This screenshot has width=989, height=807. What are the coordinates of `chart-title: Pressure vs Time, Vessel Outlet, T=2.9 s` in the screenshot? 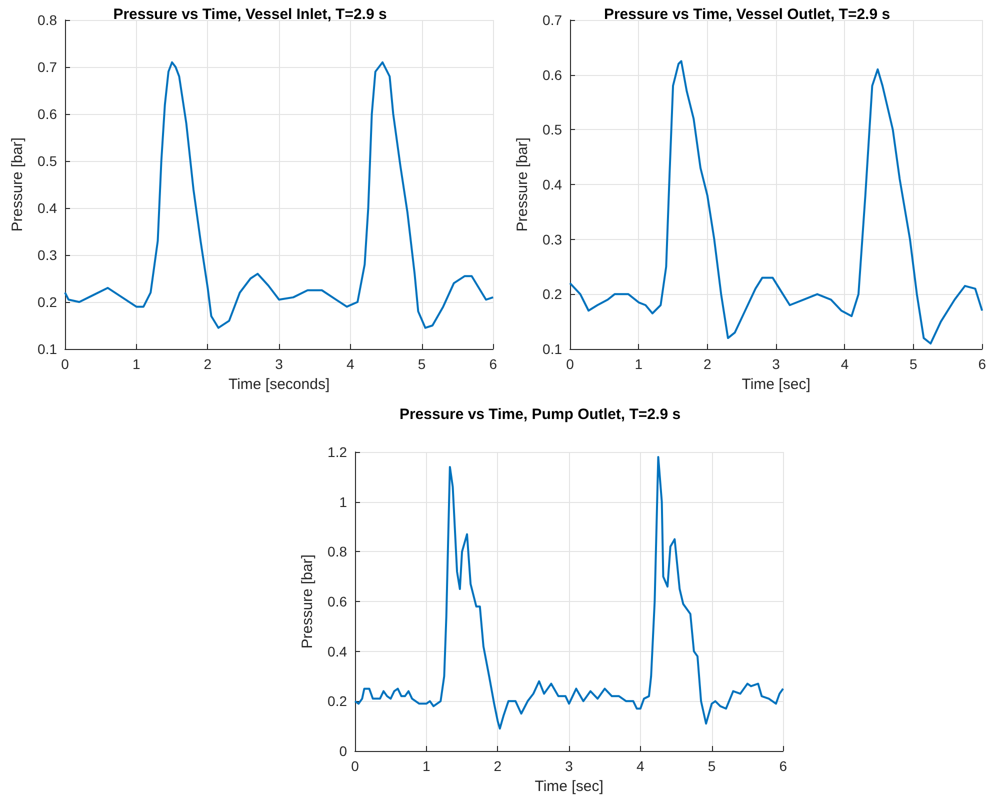 It's located at (747, 14).